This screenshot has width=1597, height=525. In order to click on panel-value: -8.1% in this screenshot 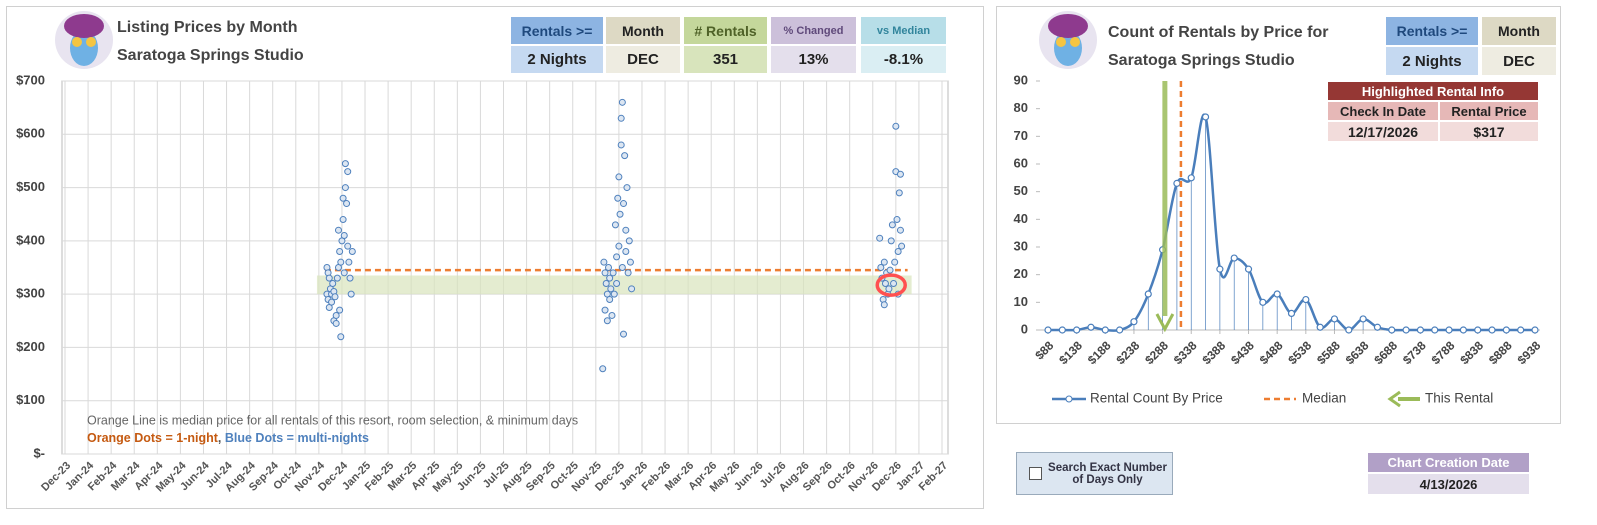, I will do `click(903, 59)`.